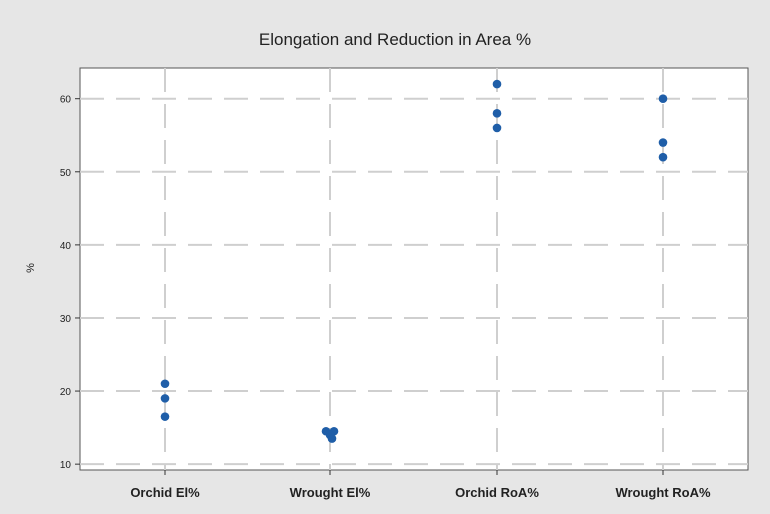 The width and height of the screenshot is (770, 514). What do you see at coordinates (395, 39) in the screenshot?
I see `chart-title: Elongation and Reduction in Area %` at bounding box center [395, 39].